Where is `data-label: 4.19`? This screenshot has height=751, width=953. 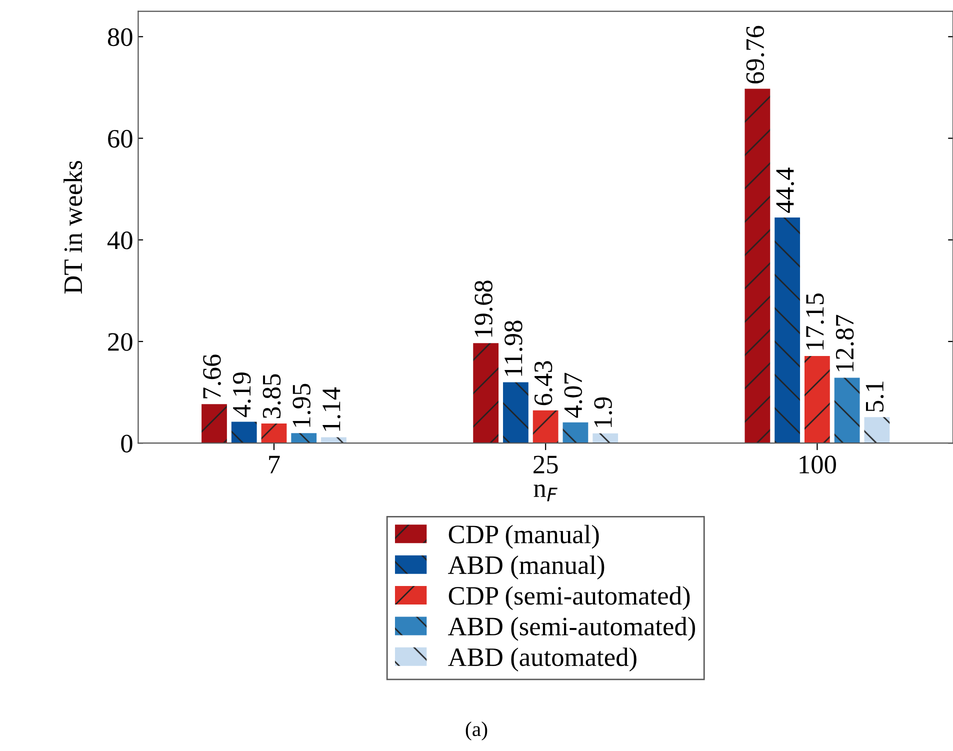
data-label: 4.19 is located at coordinates (241, 395).